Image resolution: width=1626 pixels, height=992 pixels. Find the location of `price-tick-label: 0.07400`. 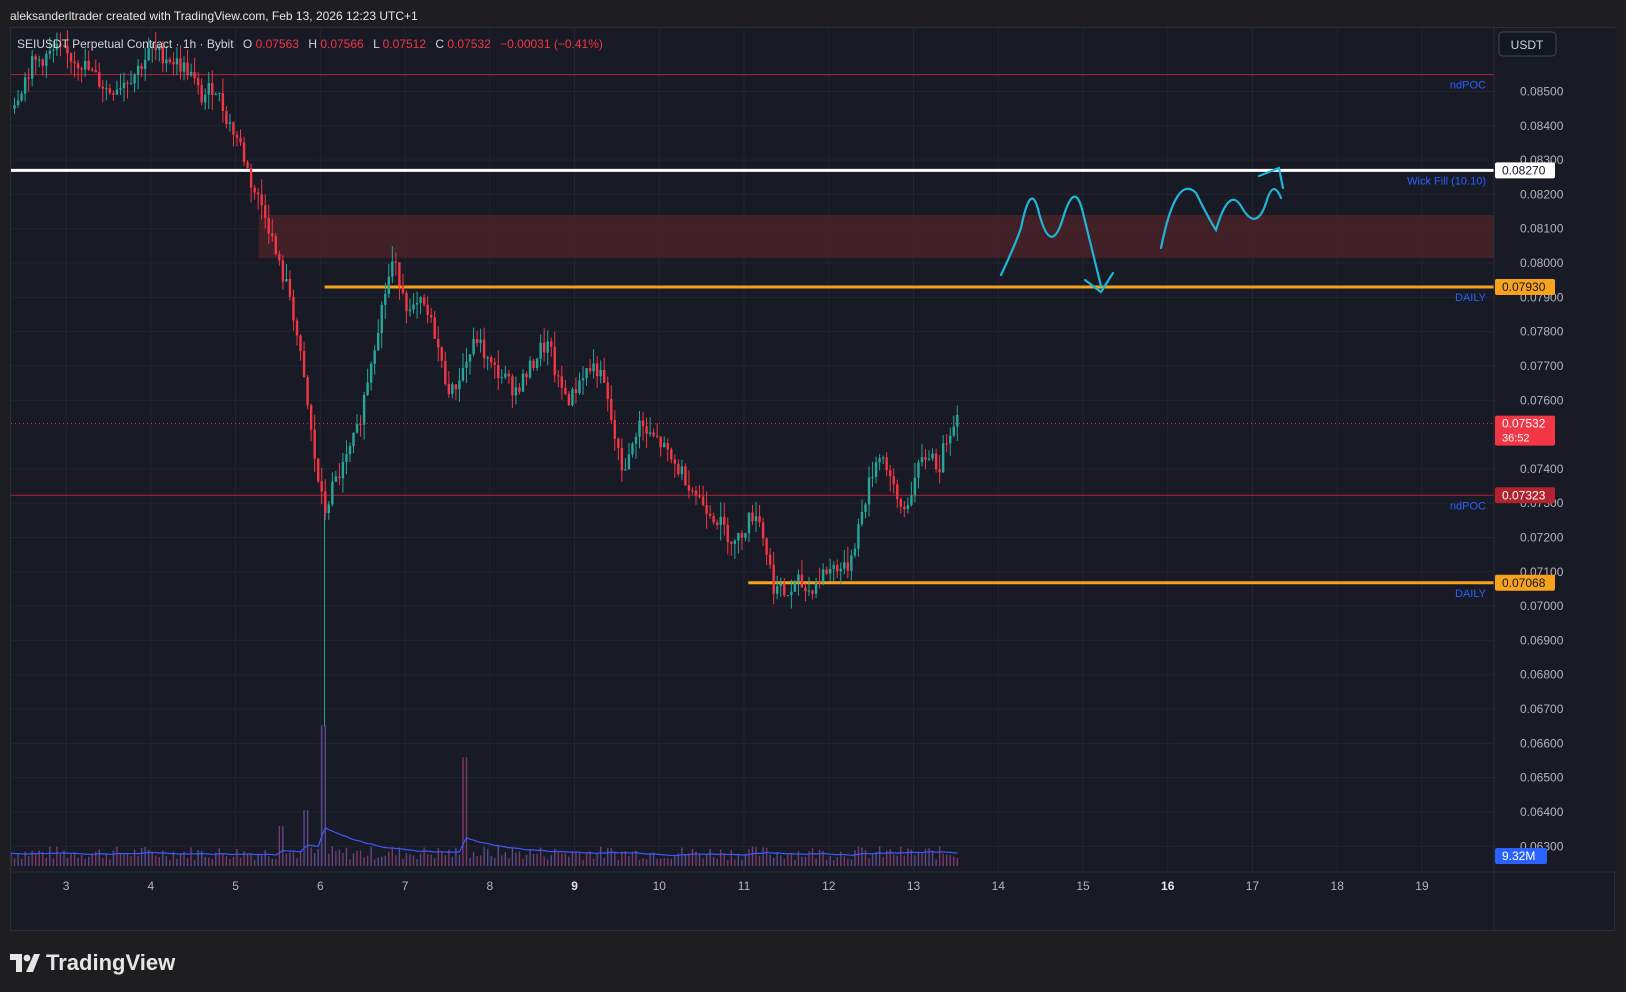

price-tick-label: 0.07400 is located at coordinates (1542, 469).